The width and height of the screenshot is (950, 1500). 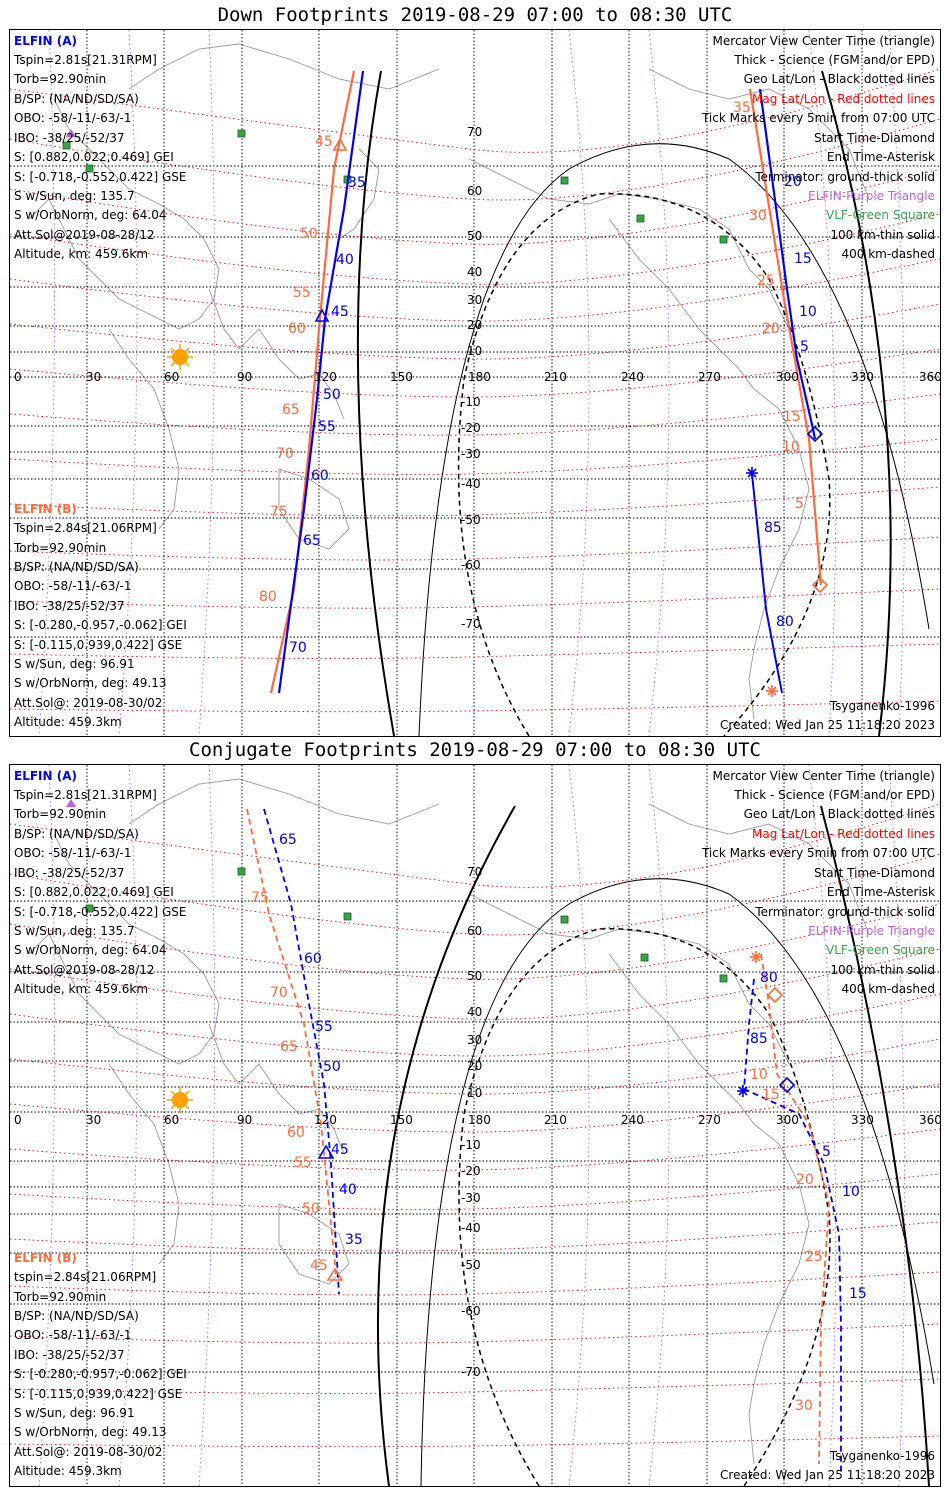 What do you see at coordinates (826, 1152) in the screenshot?
I see `track-a-label: 5` at bounding box center [826, 1152].